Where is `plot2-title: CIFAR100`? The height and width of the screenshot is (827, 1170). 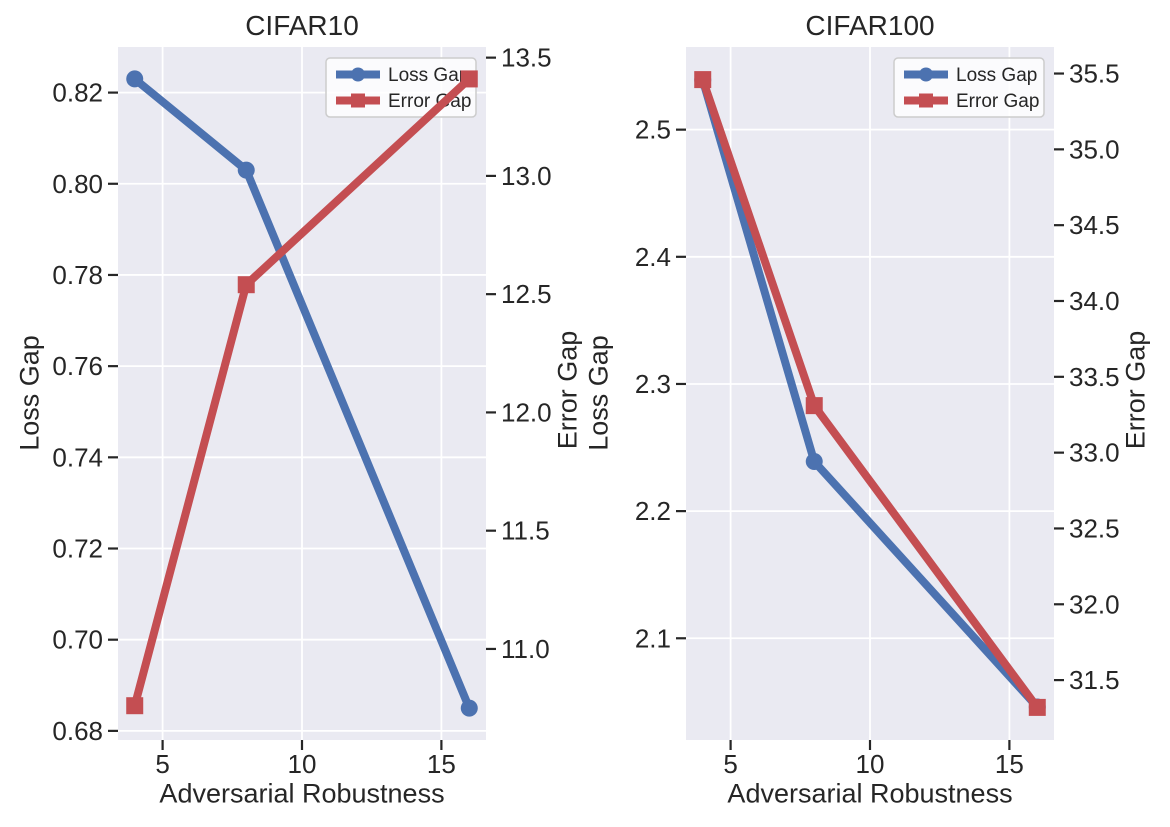 plot2-title: CIFAR100 is located at coordinates (870, 25).